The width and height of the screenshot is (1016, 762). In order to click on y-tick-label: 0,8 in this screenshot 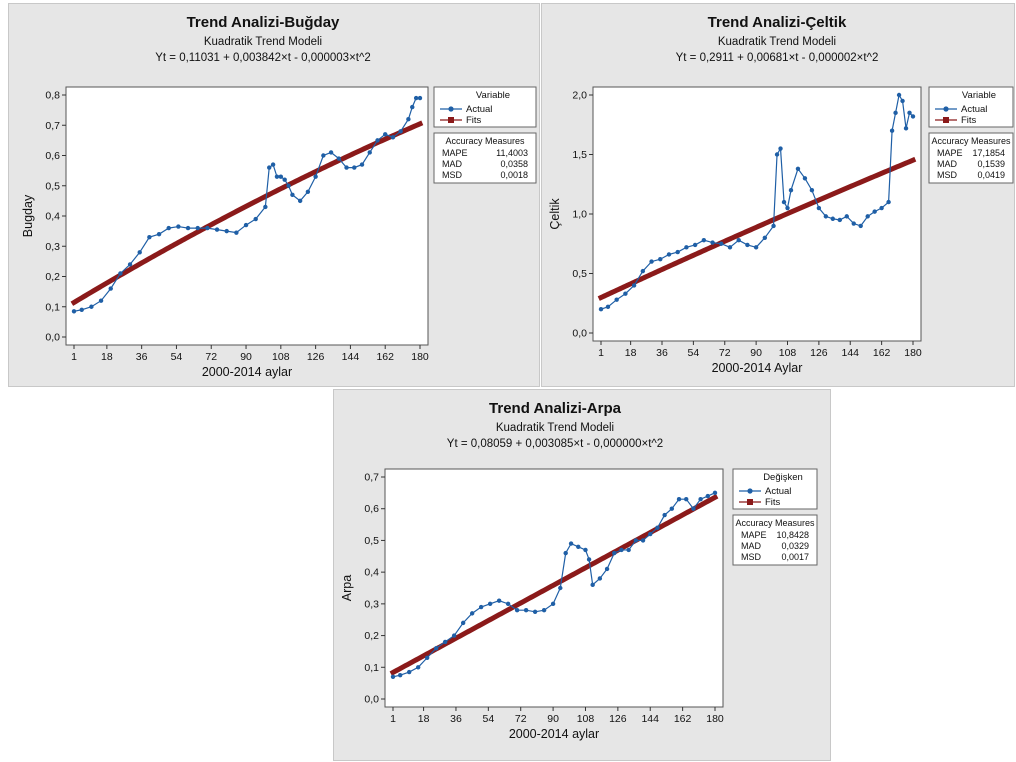, I will do `click(52, 96)`.